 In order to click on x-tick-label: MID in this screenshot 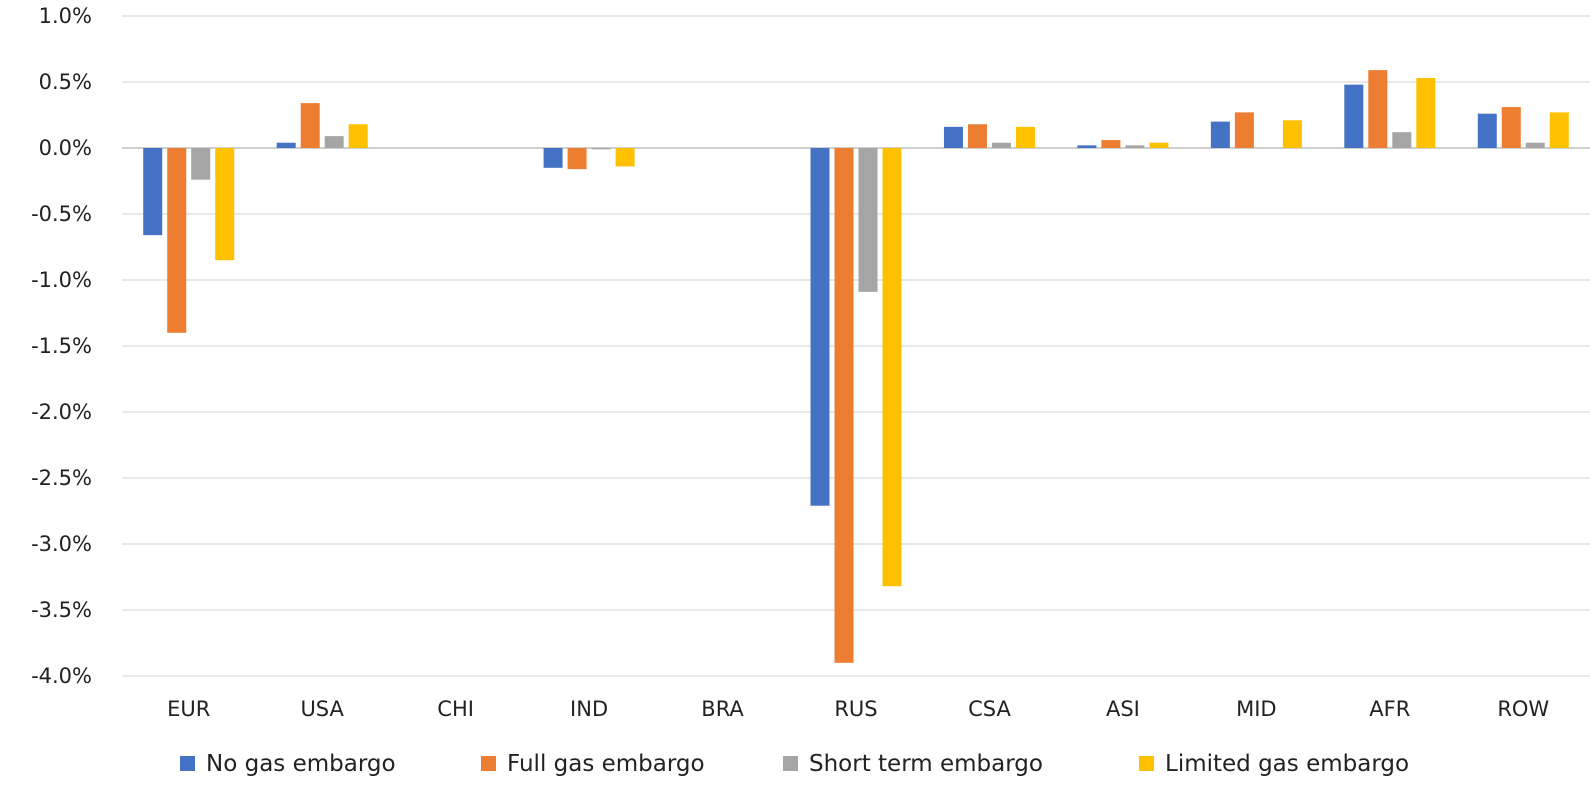, I will do `click(1256, 709)`.